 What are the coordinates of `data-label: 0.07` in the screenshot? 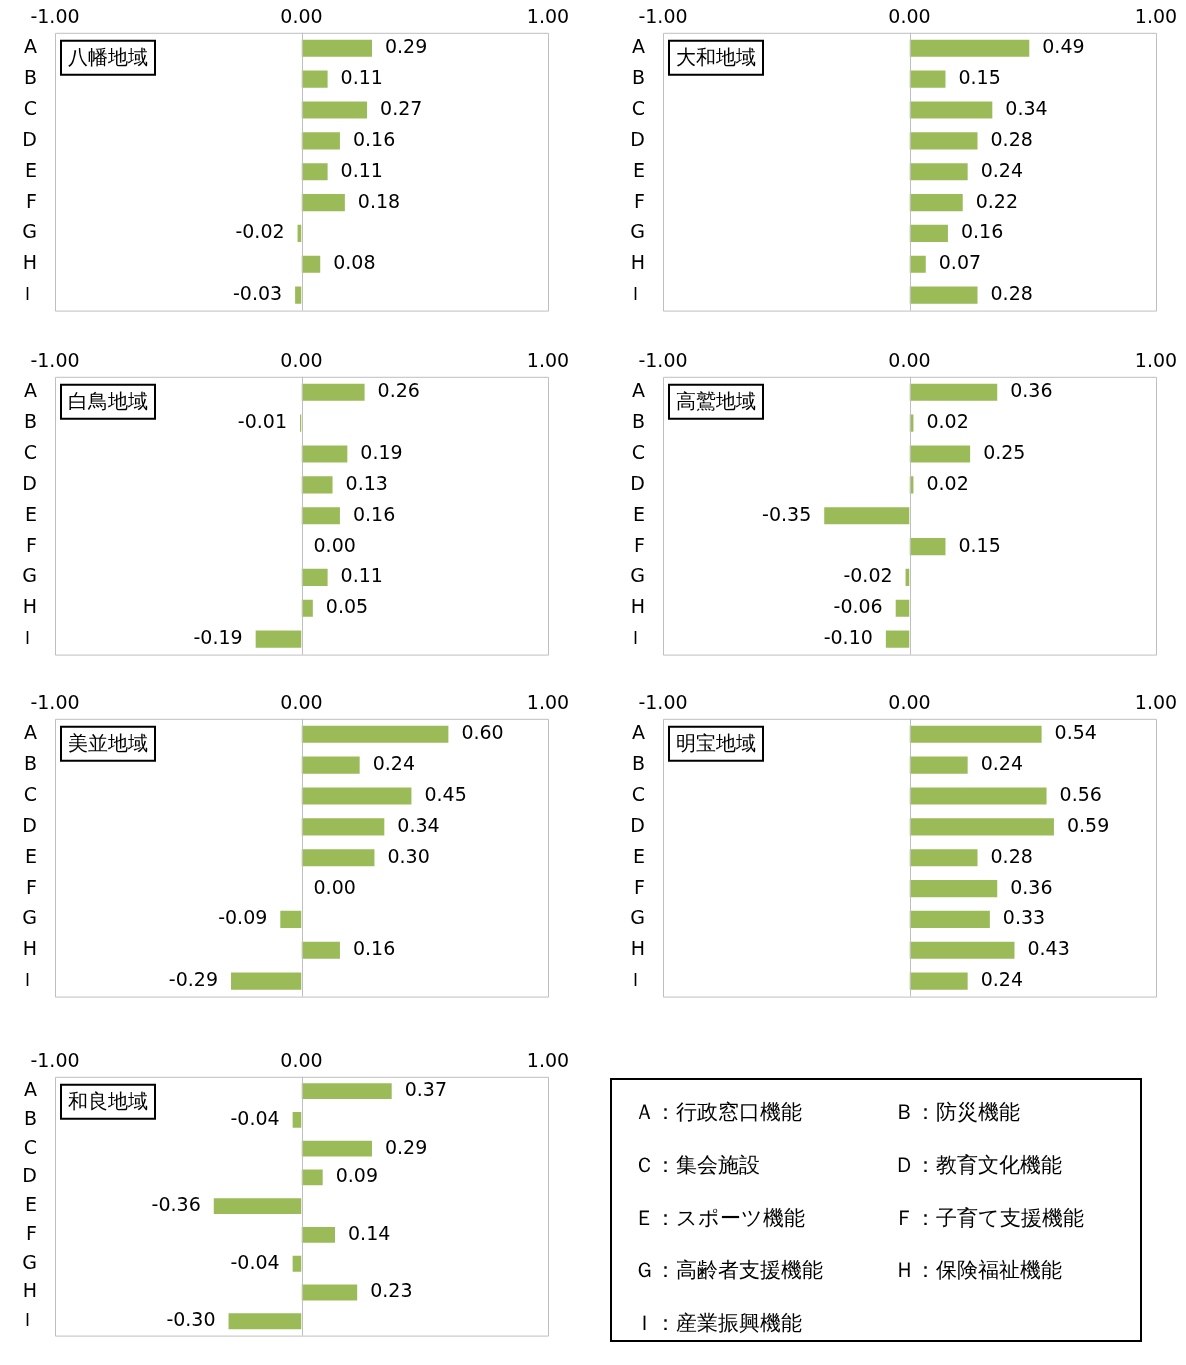 It's located at (960, 262).